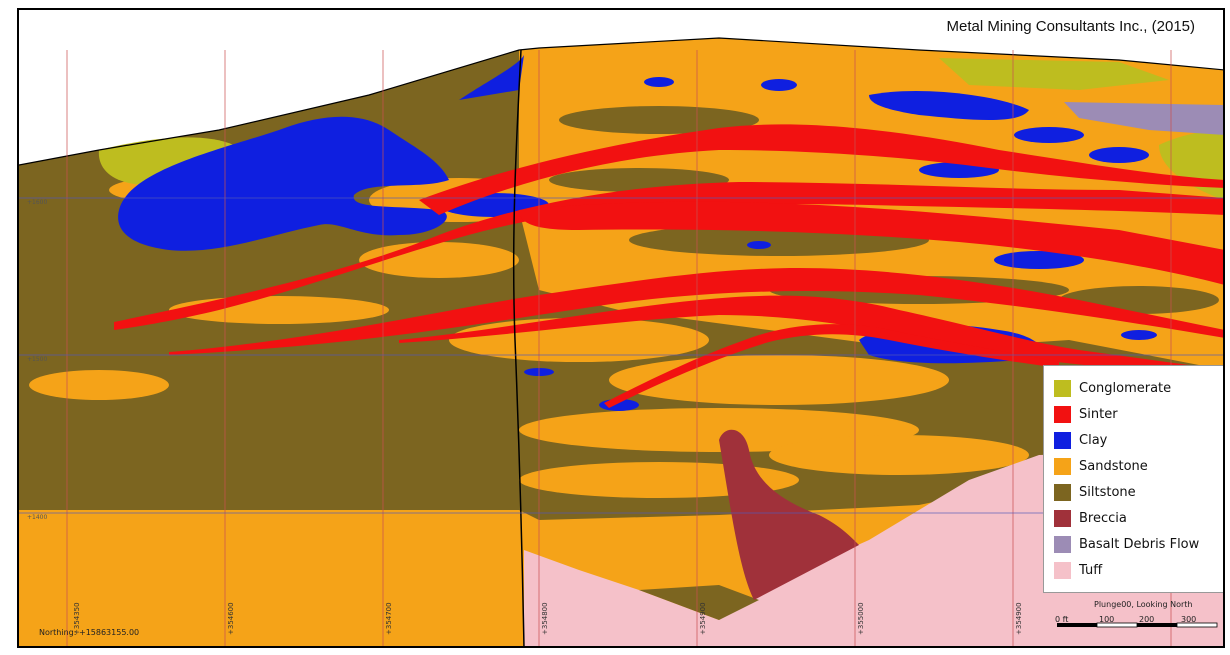  What do you see at coordinates (77, 618) in the screenshot?
I see `easting-tick: +354350` at bounding box center [77, 618].